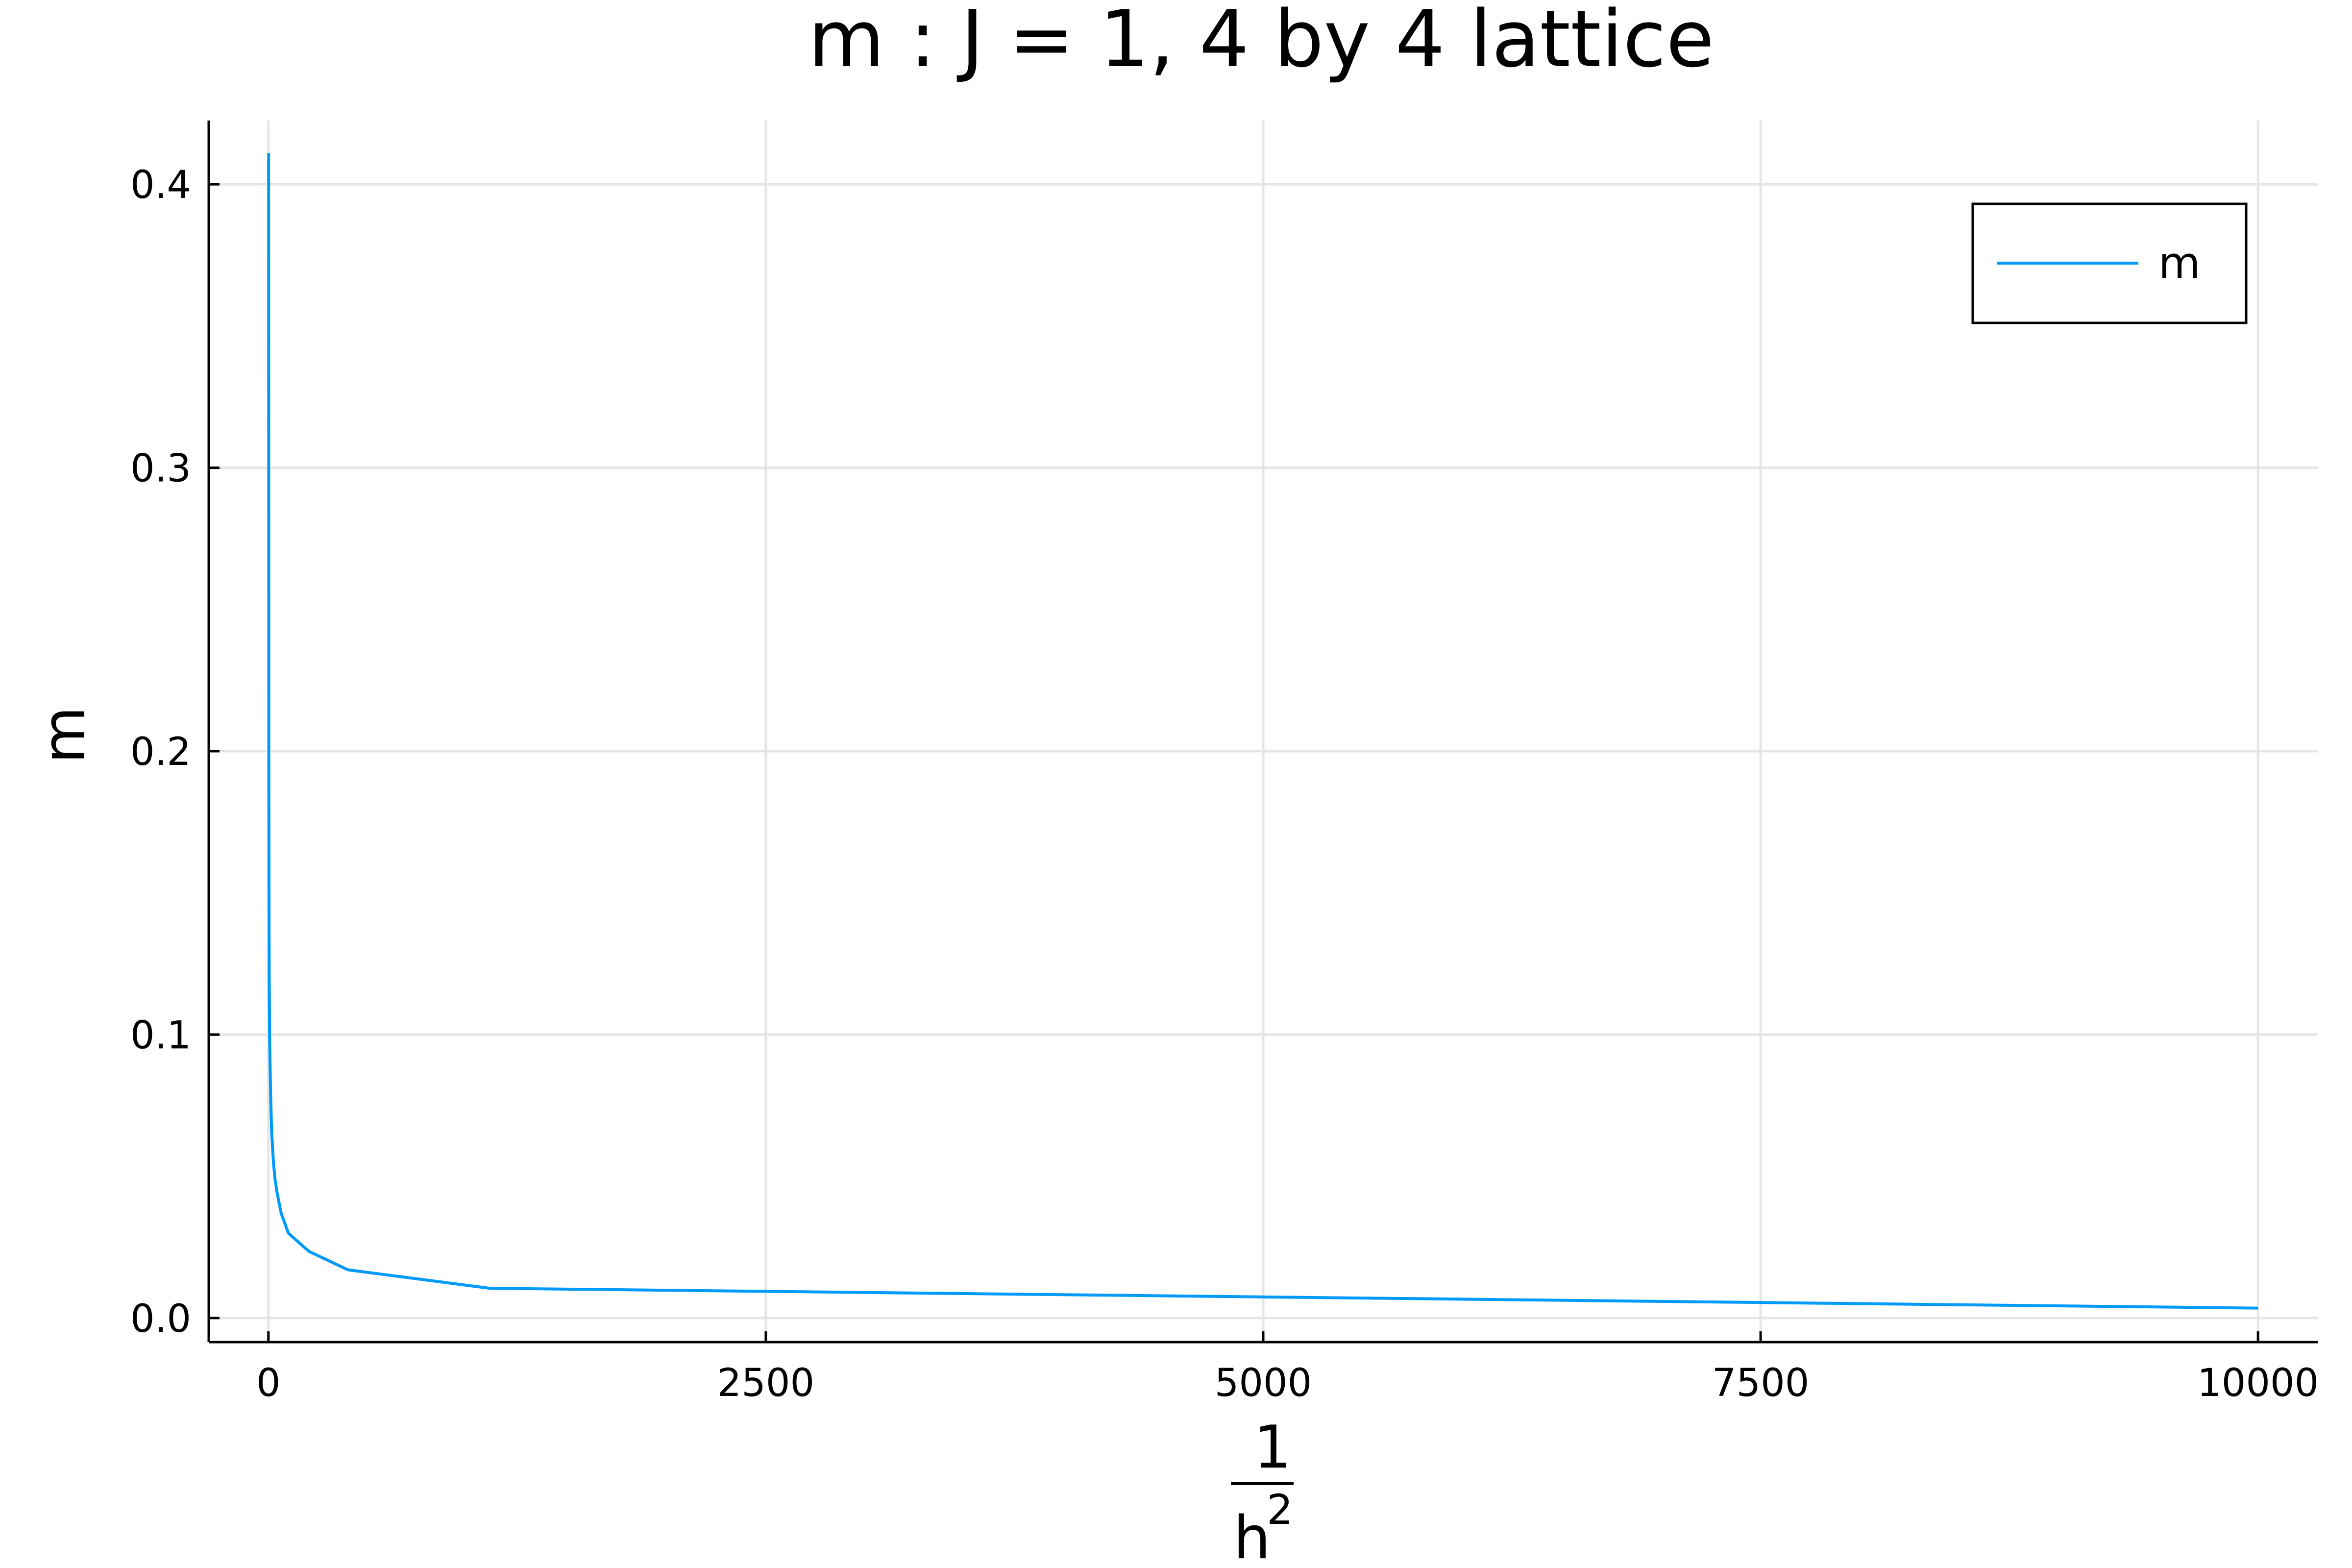  I want to click on x-tick-label: 7500, so click(1761, 1383).